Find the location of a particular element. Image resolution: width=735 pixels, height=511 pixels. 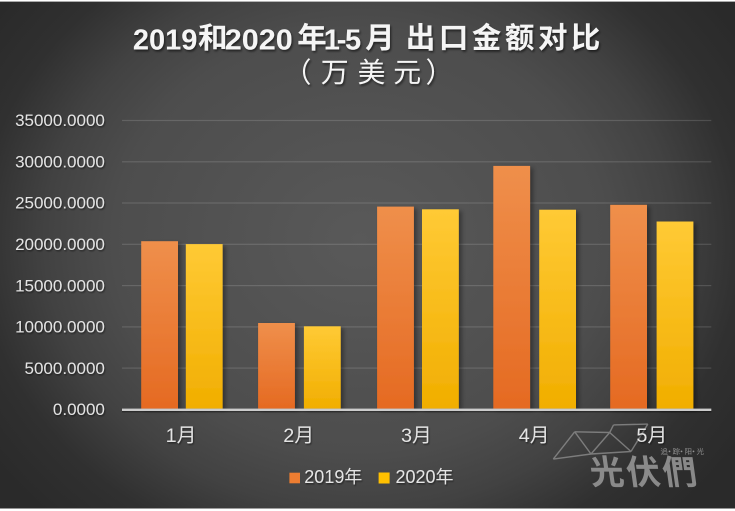

svg-text: 20000.0000 is located at coordinates (60, 244).